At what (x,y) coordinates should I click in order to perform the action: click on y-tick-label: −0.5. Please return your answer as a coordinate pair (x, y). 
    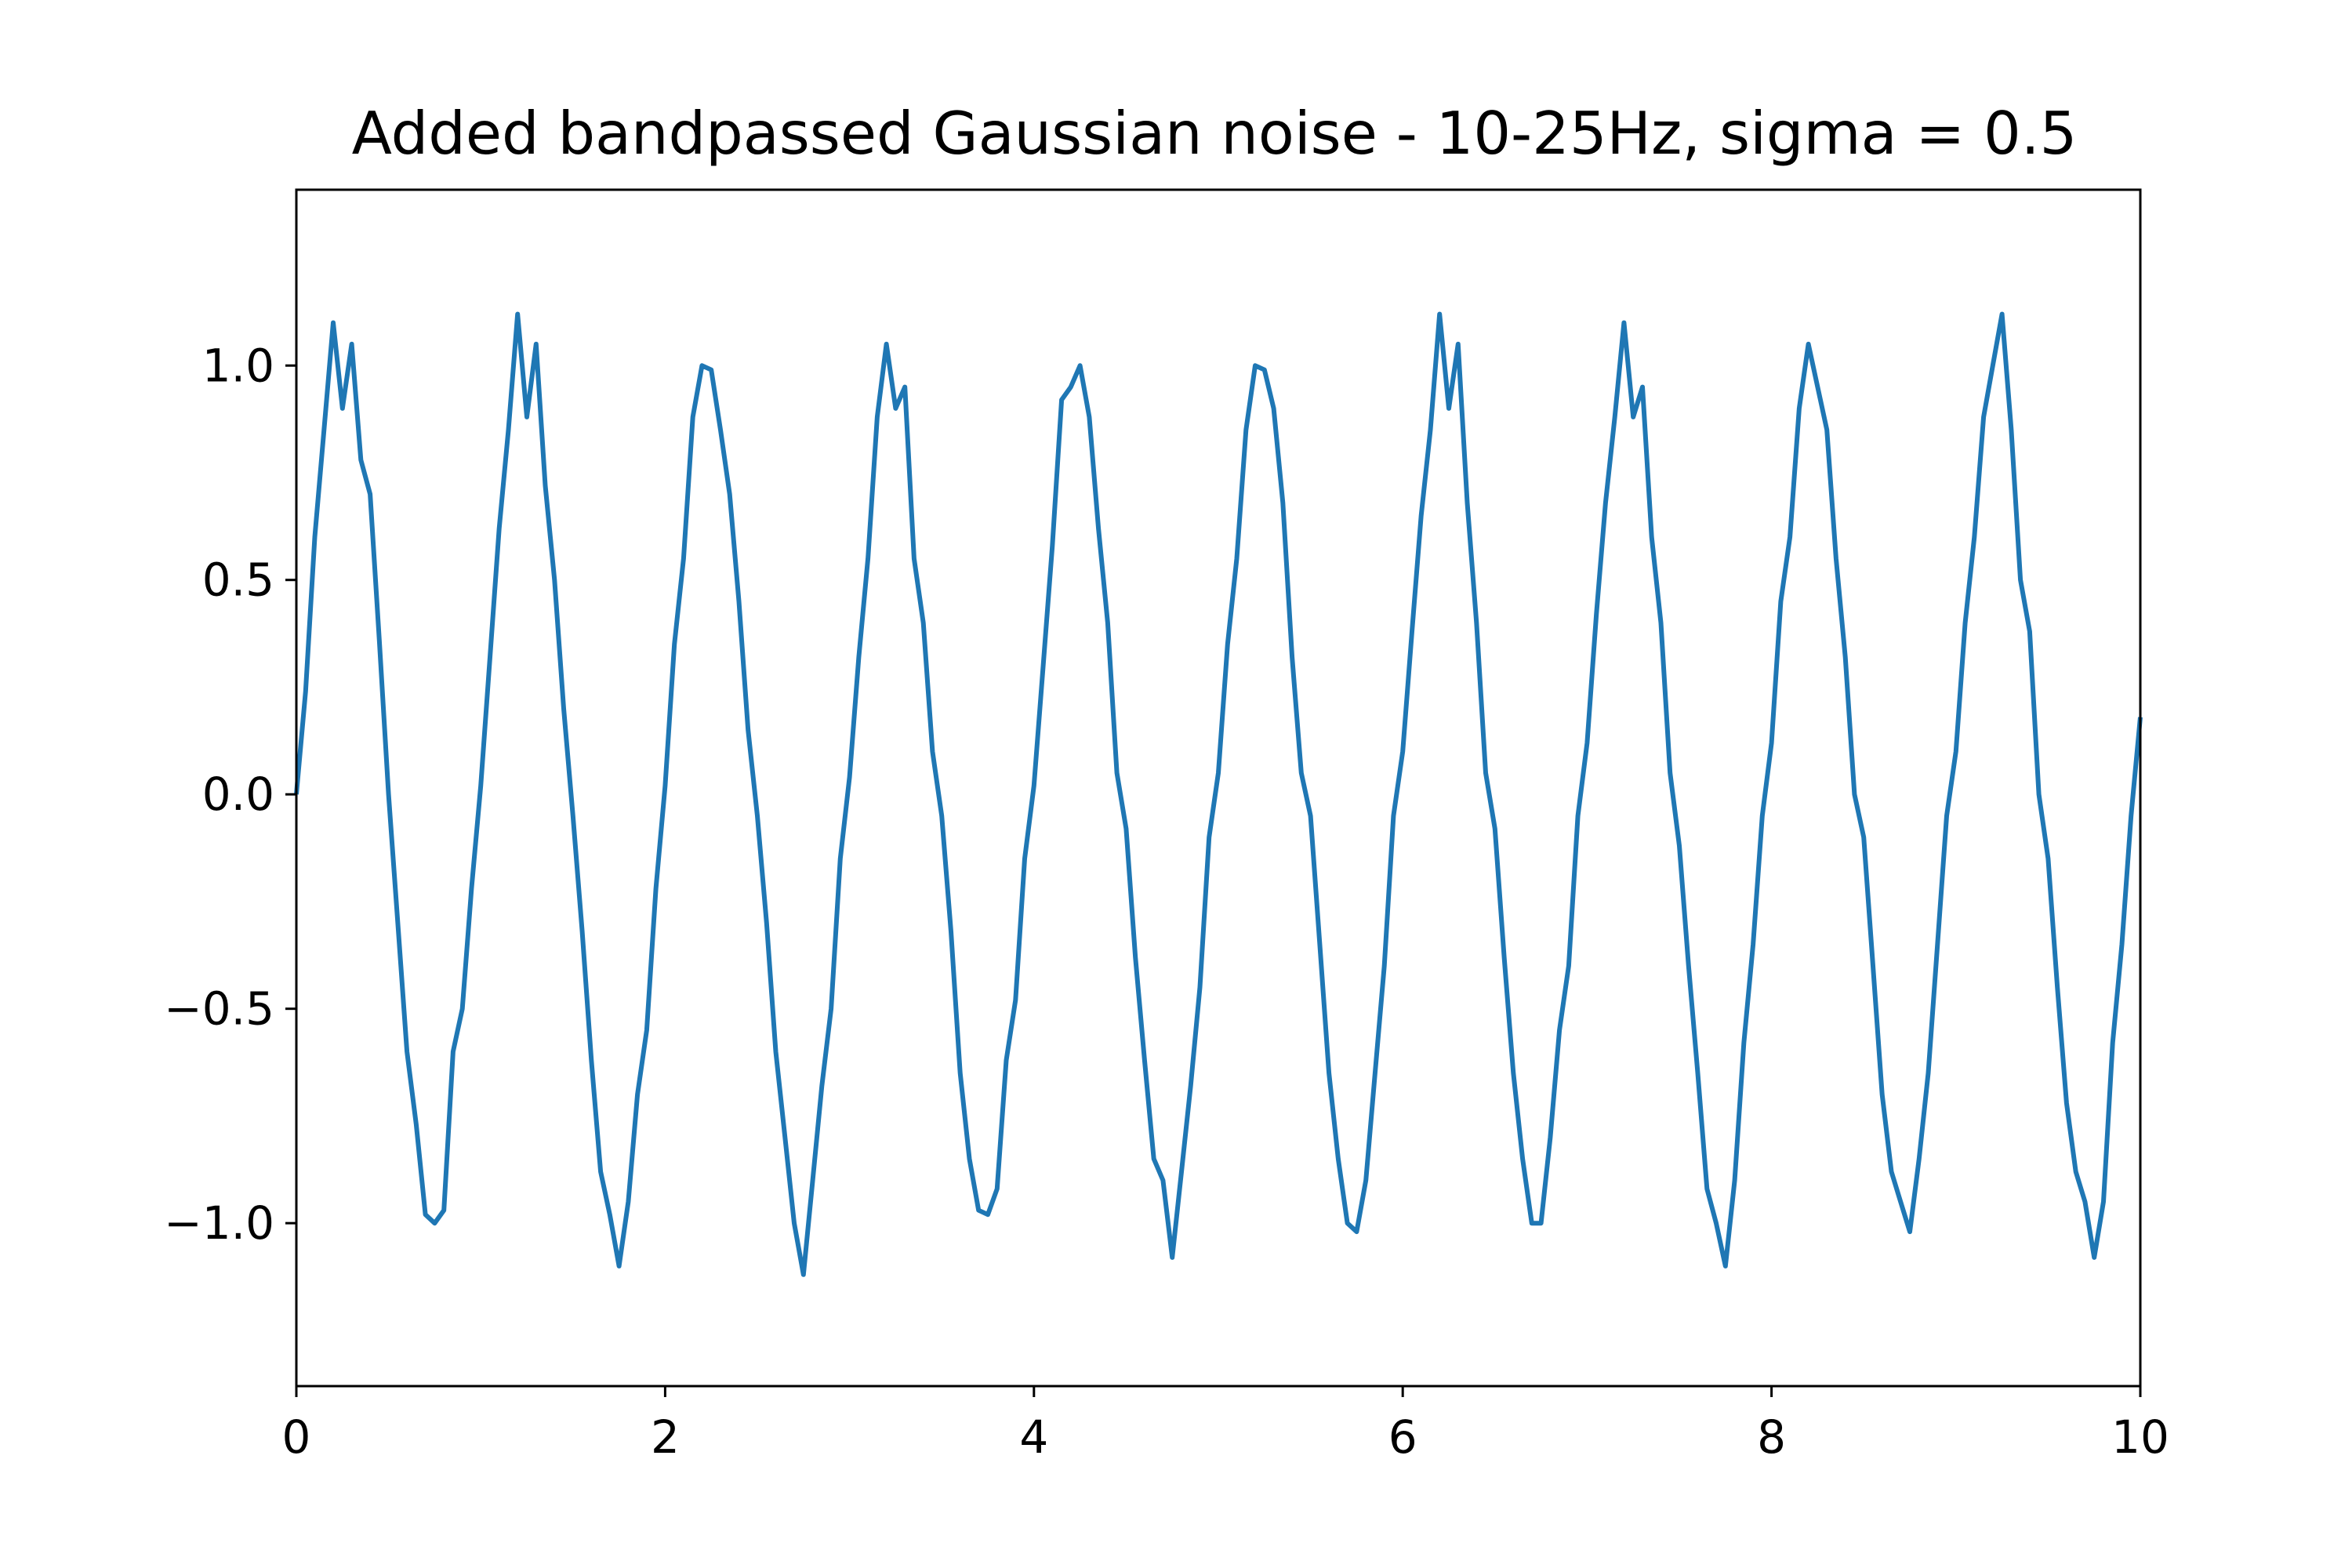
    Looking at the image, I should click on (219, 1009).